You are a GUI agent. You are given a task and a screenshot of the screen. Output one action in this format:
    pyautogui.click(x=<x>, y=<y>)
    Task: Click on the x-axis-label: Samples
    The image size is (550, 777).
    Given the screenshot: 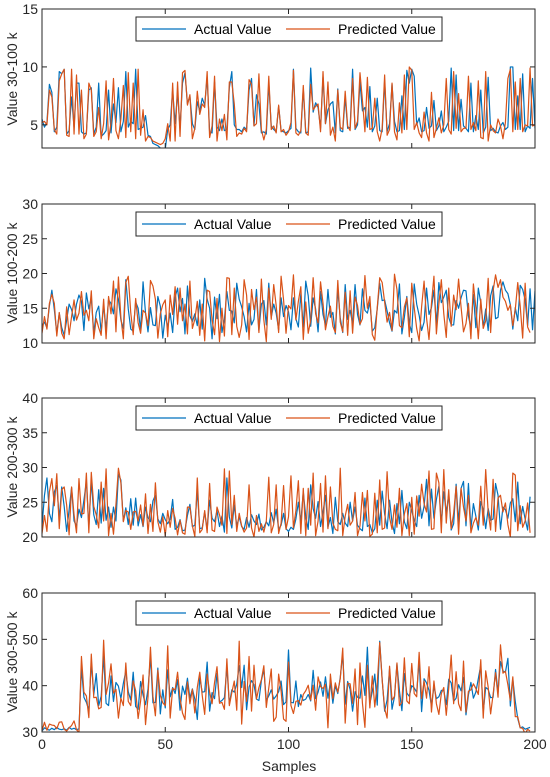 What is the action you would take?
    pyautogui.click(x=289, y=766)
    